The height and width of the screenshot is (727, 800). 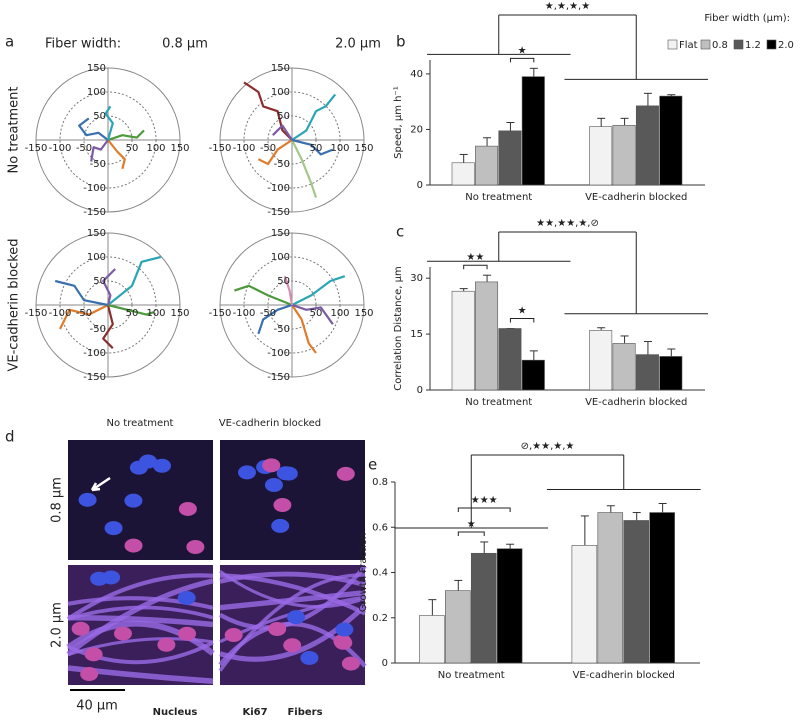 I want to click on significance: ★,★,★,★, so click(x=567, y=6).